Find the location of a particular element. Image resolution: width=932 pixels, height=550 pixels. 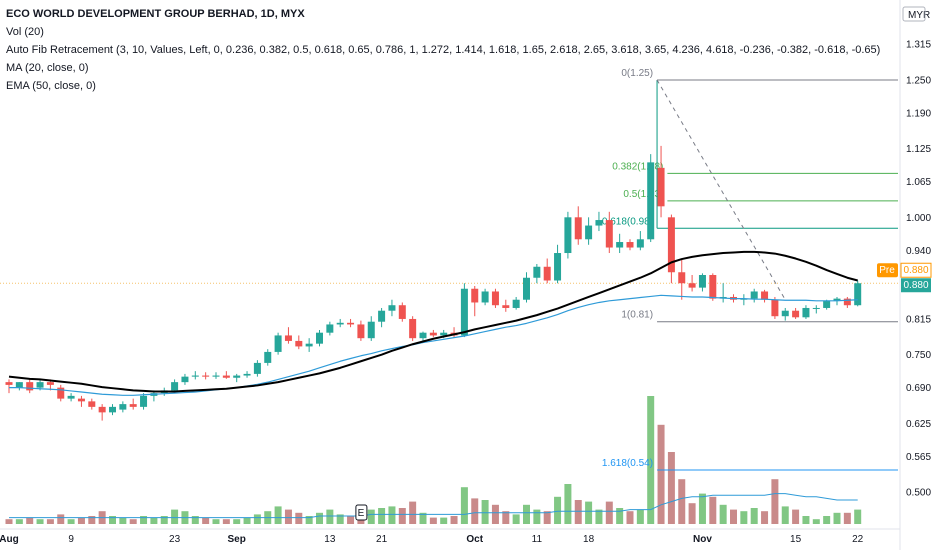

last-price-box is located at coordinates (916, 285).